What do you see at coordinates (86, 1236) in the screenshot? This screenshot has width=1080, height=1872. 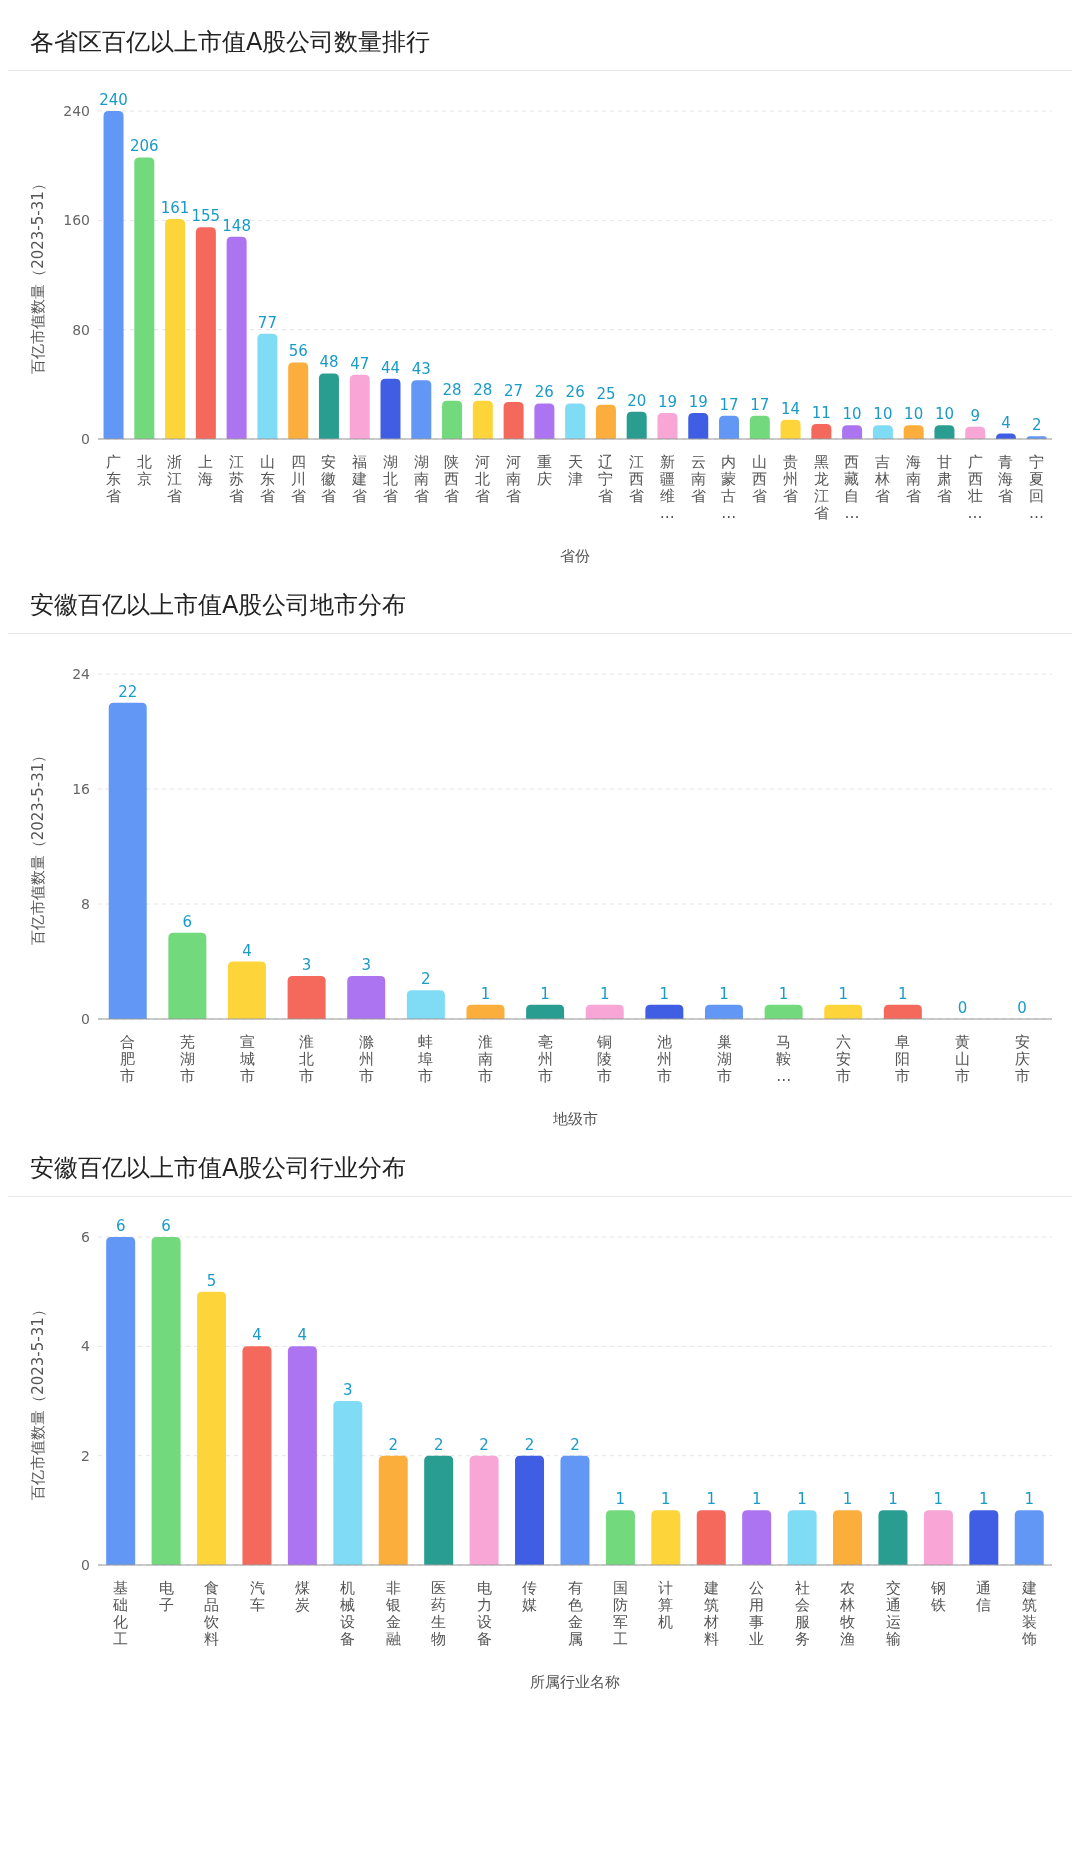 I see `y-tick-label: 6` at bounding box center [86, 1236].